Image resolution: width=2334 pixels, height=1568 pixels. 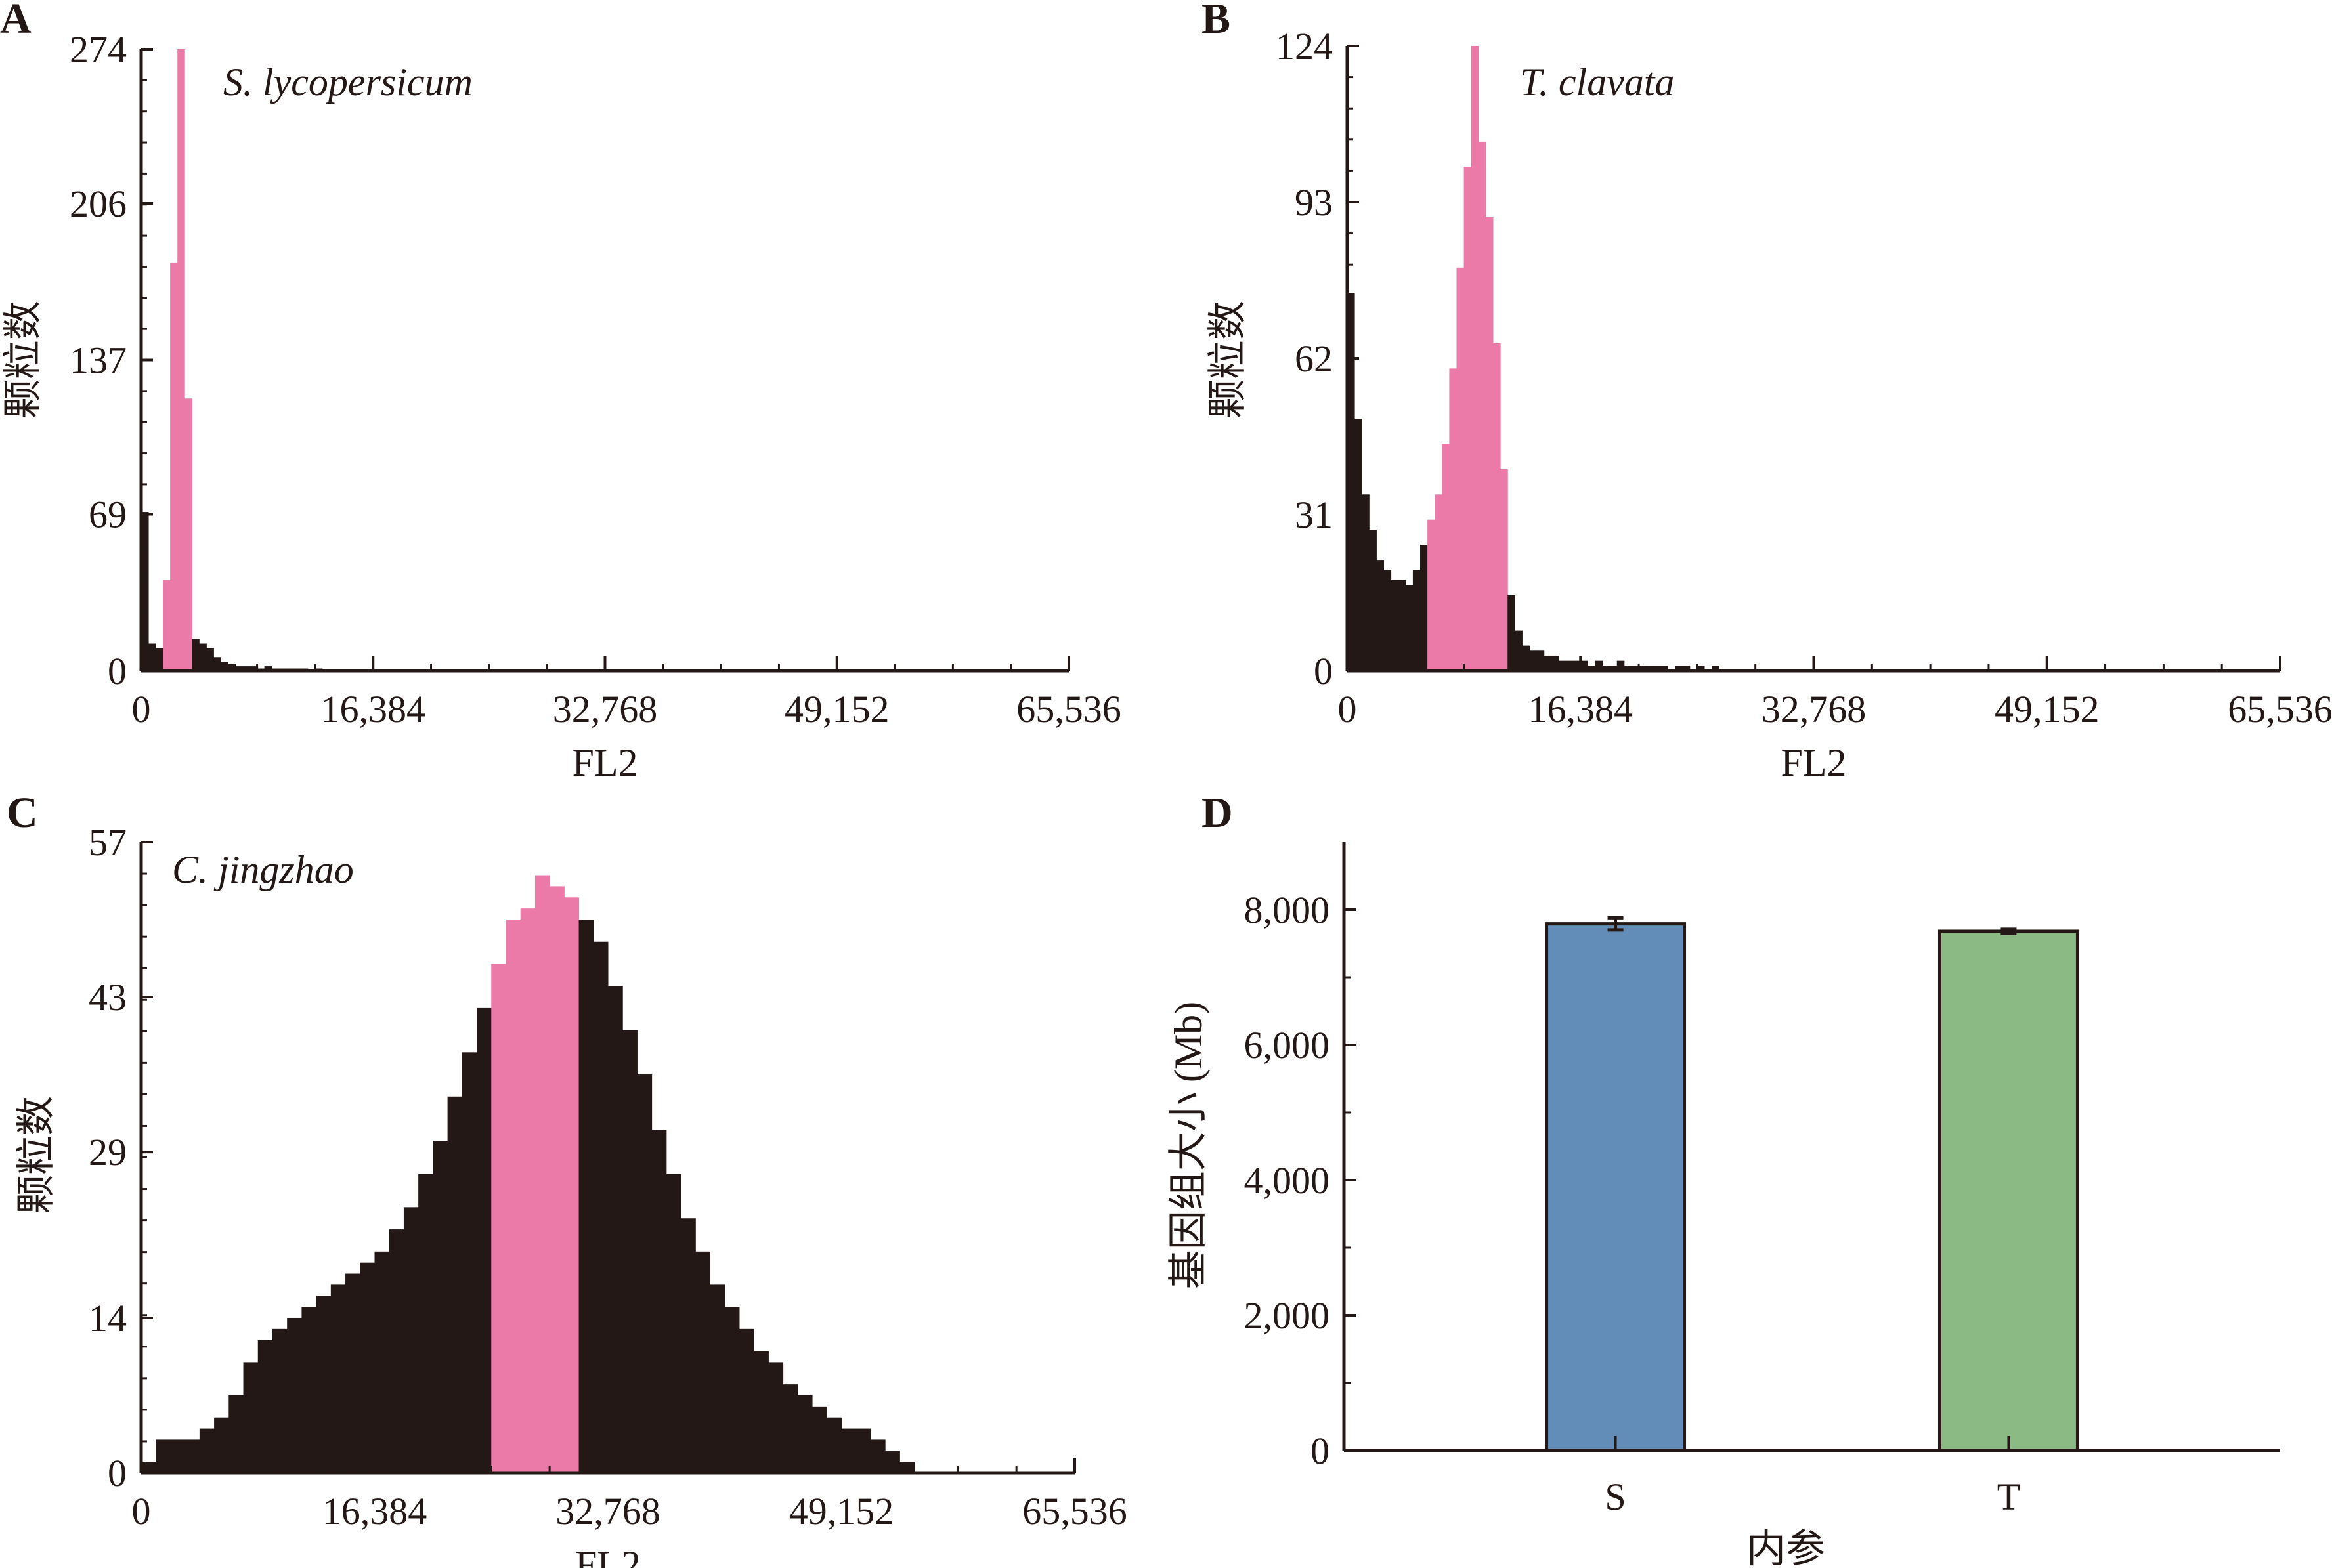 I want to click on y-tick-label: 14, so click(x=108, y=1318).